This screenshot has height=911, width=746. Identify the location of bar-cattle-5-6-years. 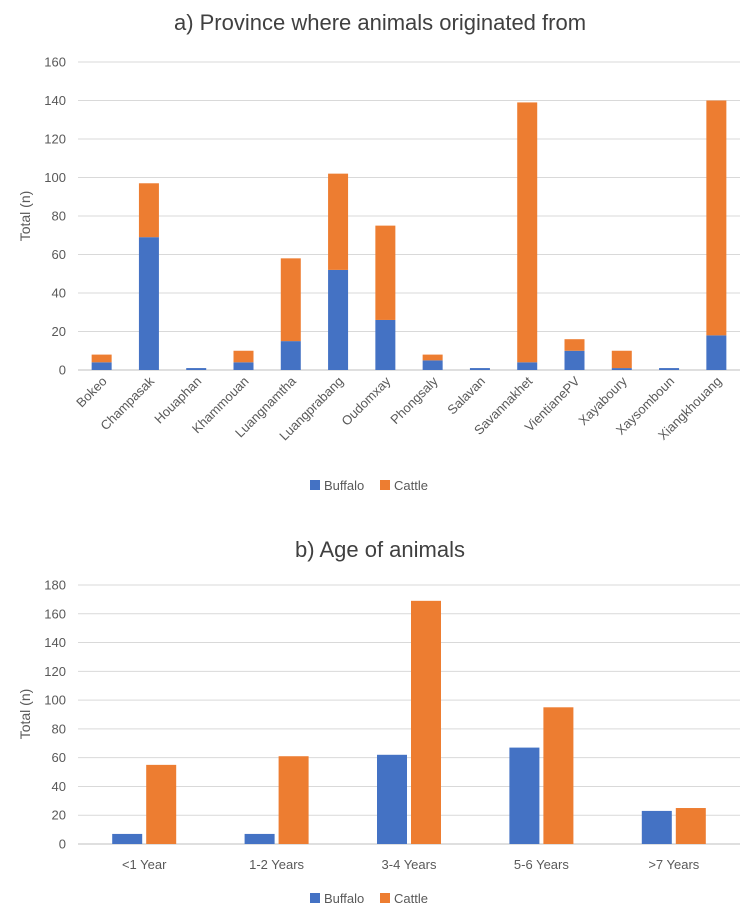
(558, 775).